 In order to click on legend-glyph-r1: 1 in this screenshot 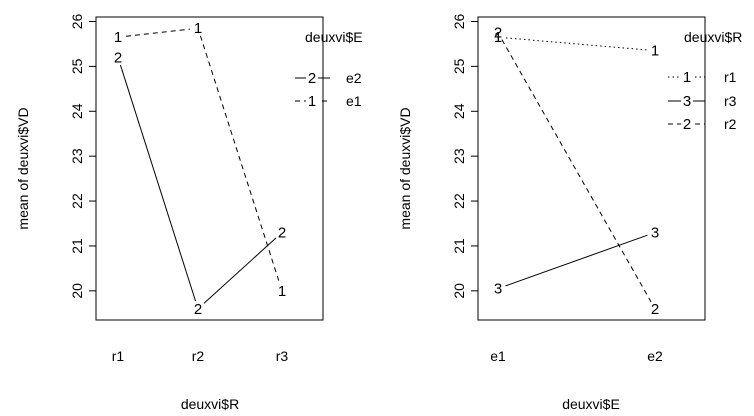, I will do `click(687, 77)`.